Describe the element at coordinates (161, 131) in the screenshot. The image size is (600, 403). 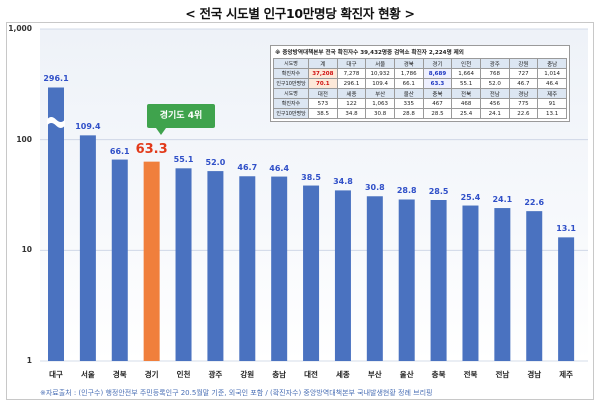
I see `callout-pointer` at that location.